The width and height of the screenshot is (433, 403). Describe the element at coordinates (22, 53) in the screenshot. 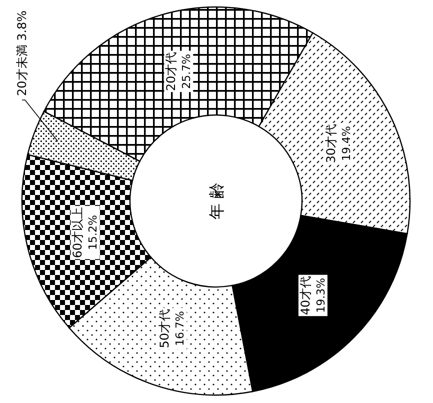

I see `slice-label: 20才未満 3.8%` at that location.